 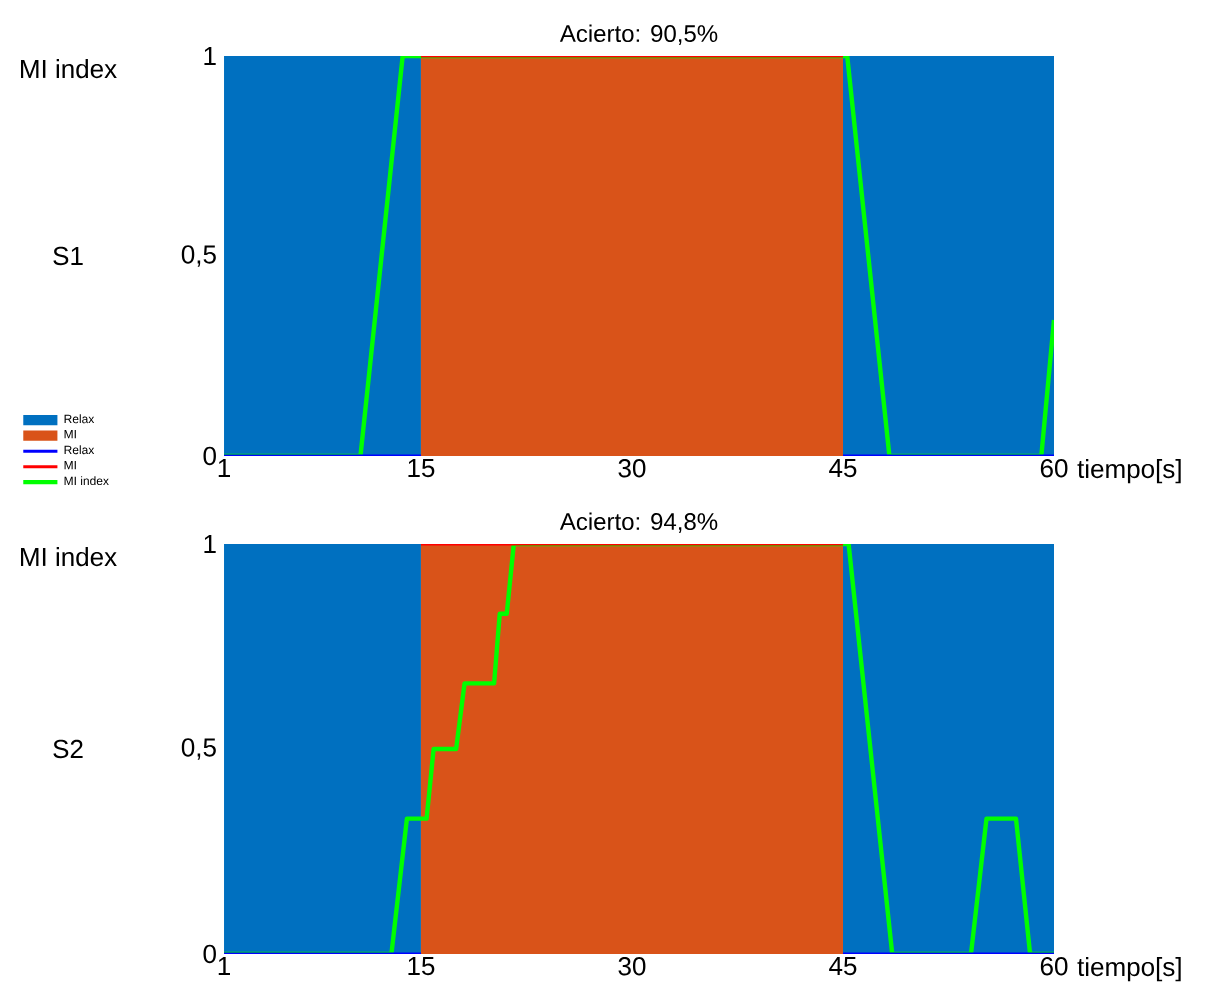 I want to click on y-axis-title: S2, so click(x=68, y=749).